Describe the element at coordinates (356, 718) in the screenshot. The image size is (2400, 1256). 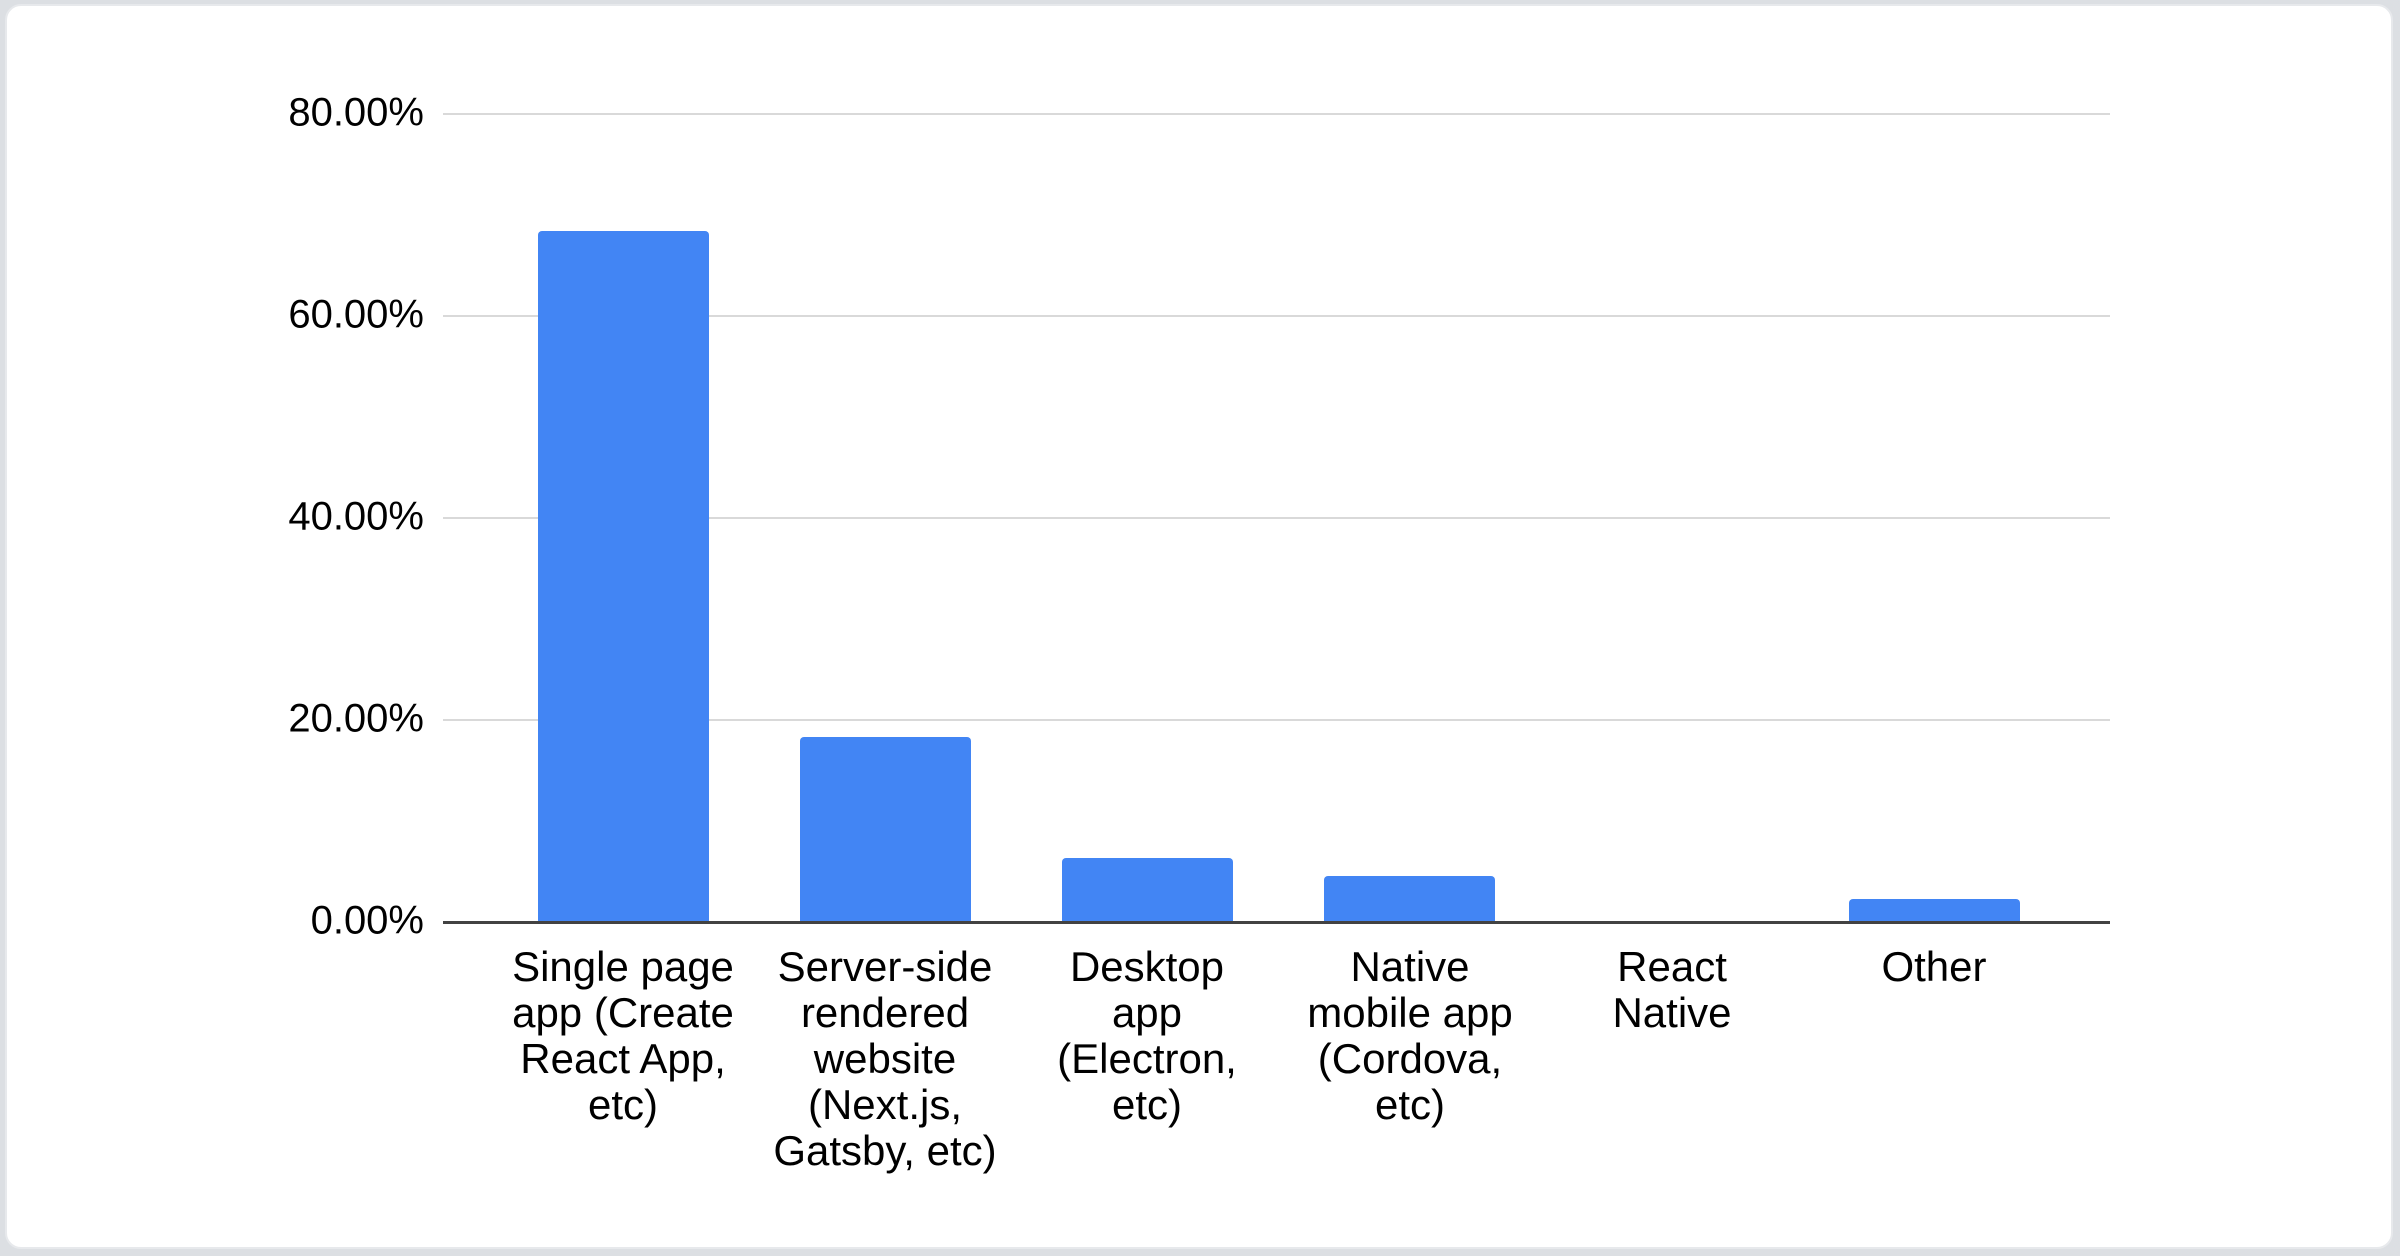
I see `y-tick-label: 20.00%` at that location.